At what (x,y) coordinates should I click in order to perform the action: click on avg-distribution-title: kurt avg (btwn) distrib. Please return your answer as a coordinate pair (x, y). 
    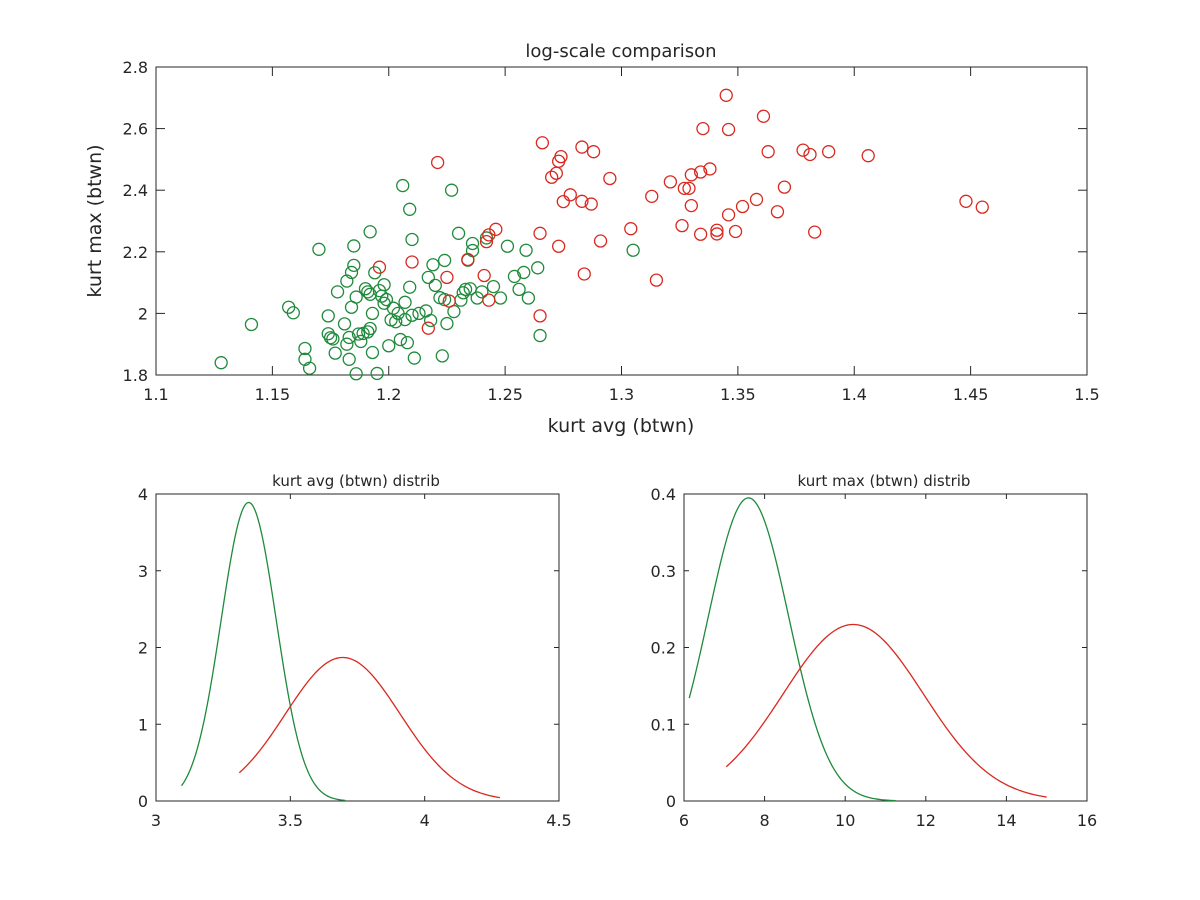
    Looking at the image, I should click on (356, 481).